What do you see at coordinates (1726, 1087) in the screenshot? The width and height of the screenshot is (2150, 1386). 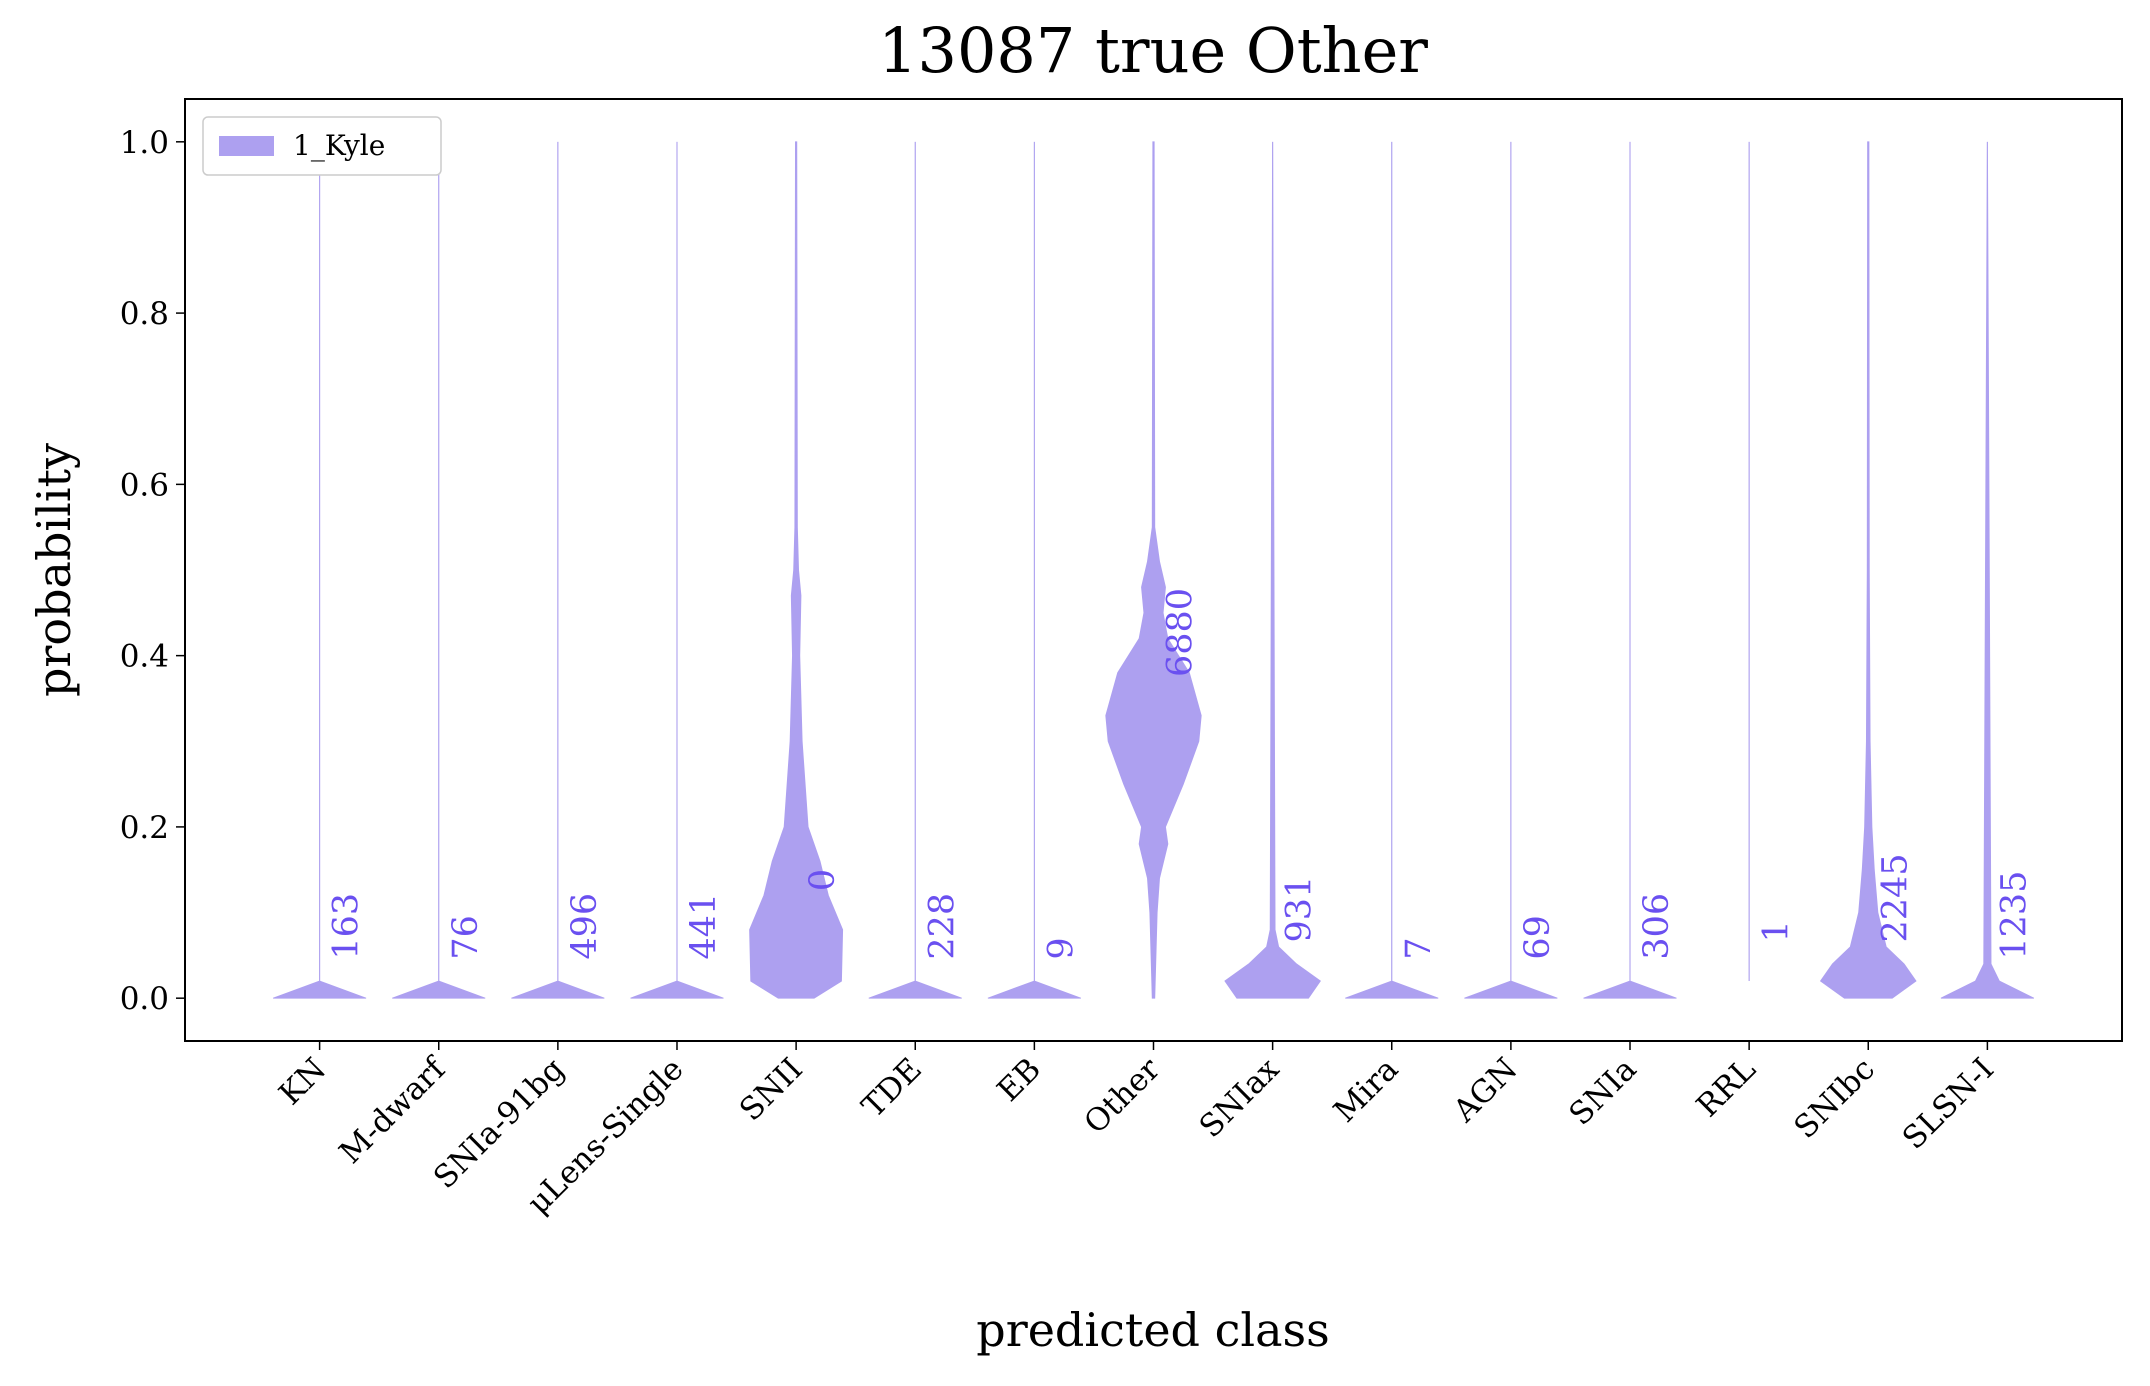 I see `x-tick-label: RRL` at bounding box center [1726, 1087].